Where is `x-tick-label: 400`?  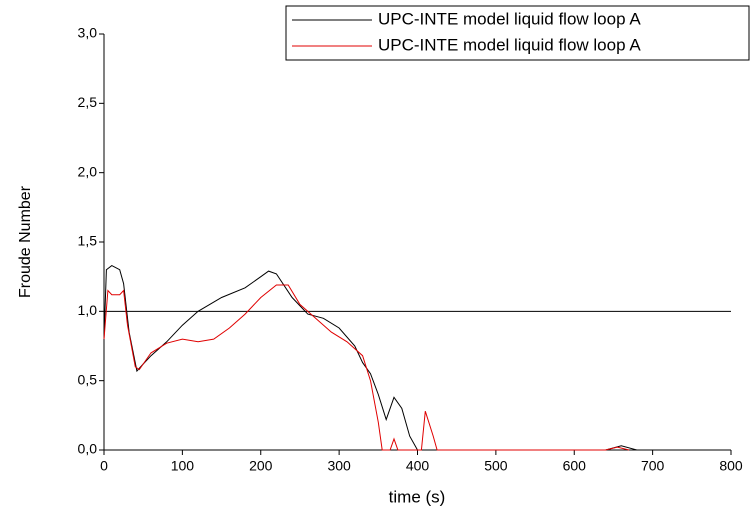
x-tick-label: 400 is located at coordinates (418, 466).